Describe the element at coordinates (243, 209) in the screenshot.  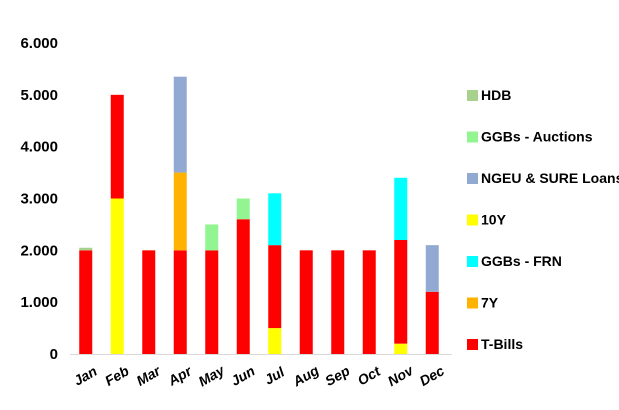
I see `bar-segment-jun-ggbs-auctions` at that location.